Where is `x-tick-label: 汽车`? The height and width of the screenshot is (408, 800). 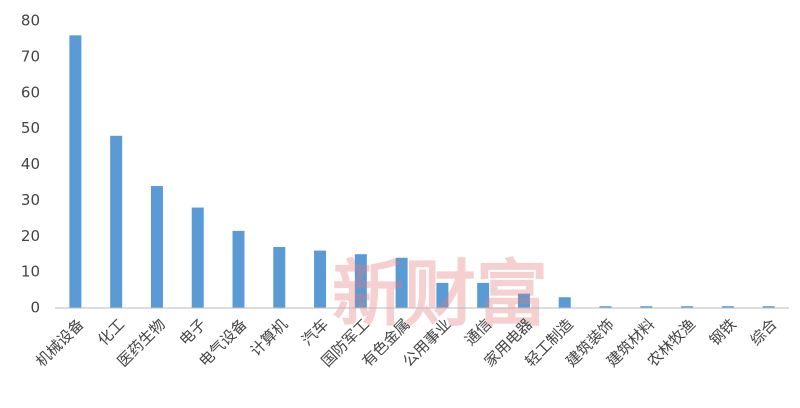 x-tick-label: 汽车 is located at coordinates (315, 332).